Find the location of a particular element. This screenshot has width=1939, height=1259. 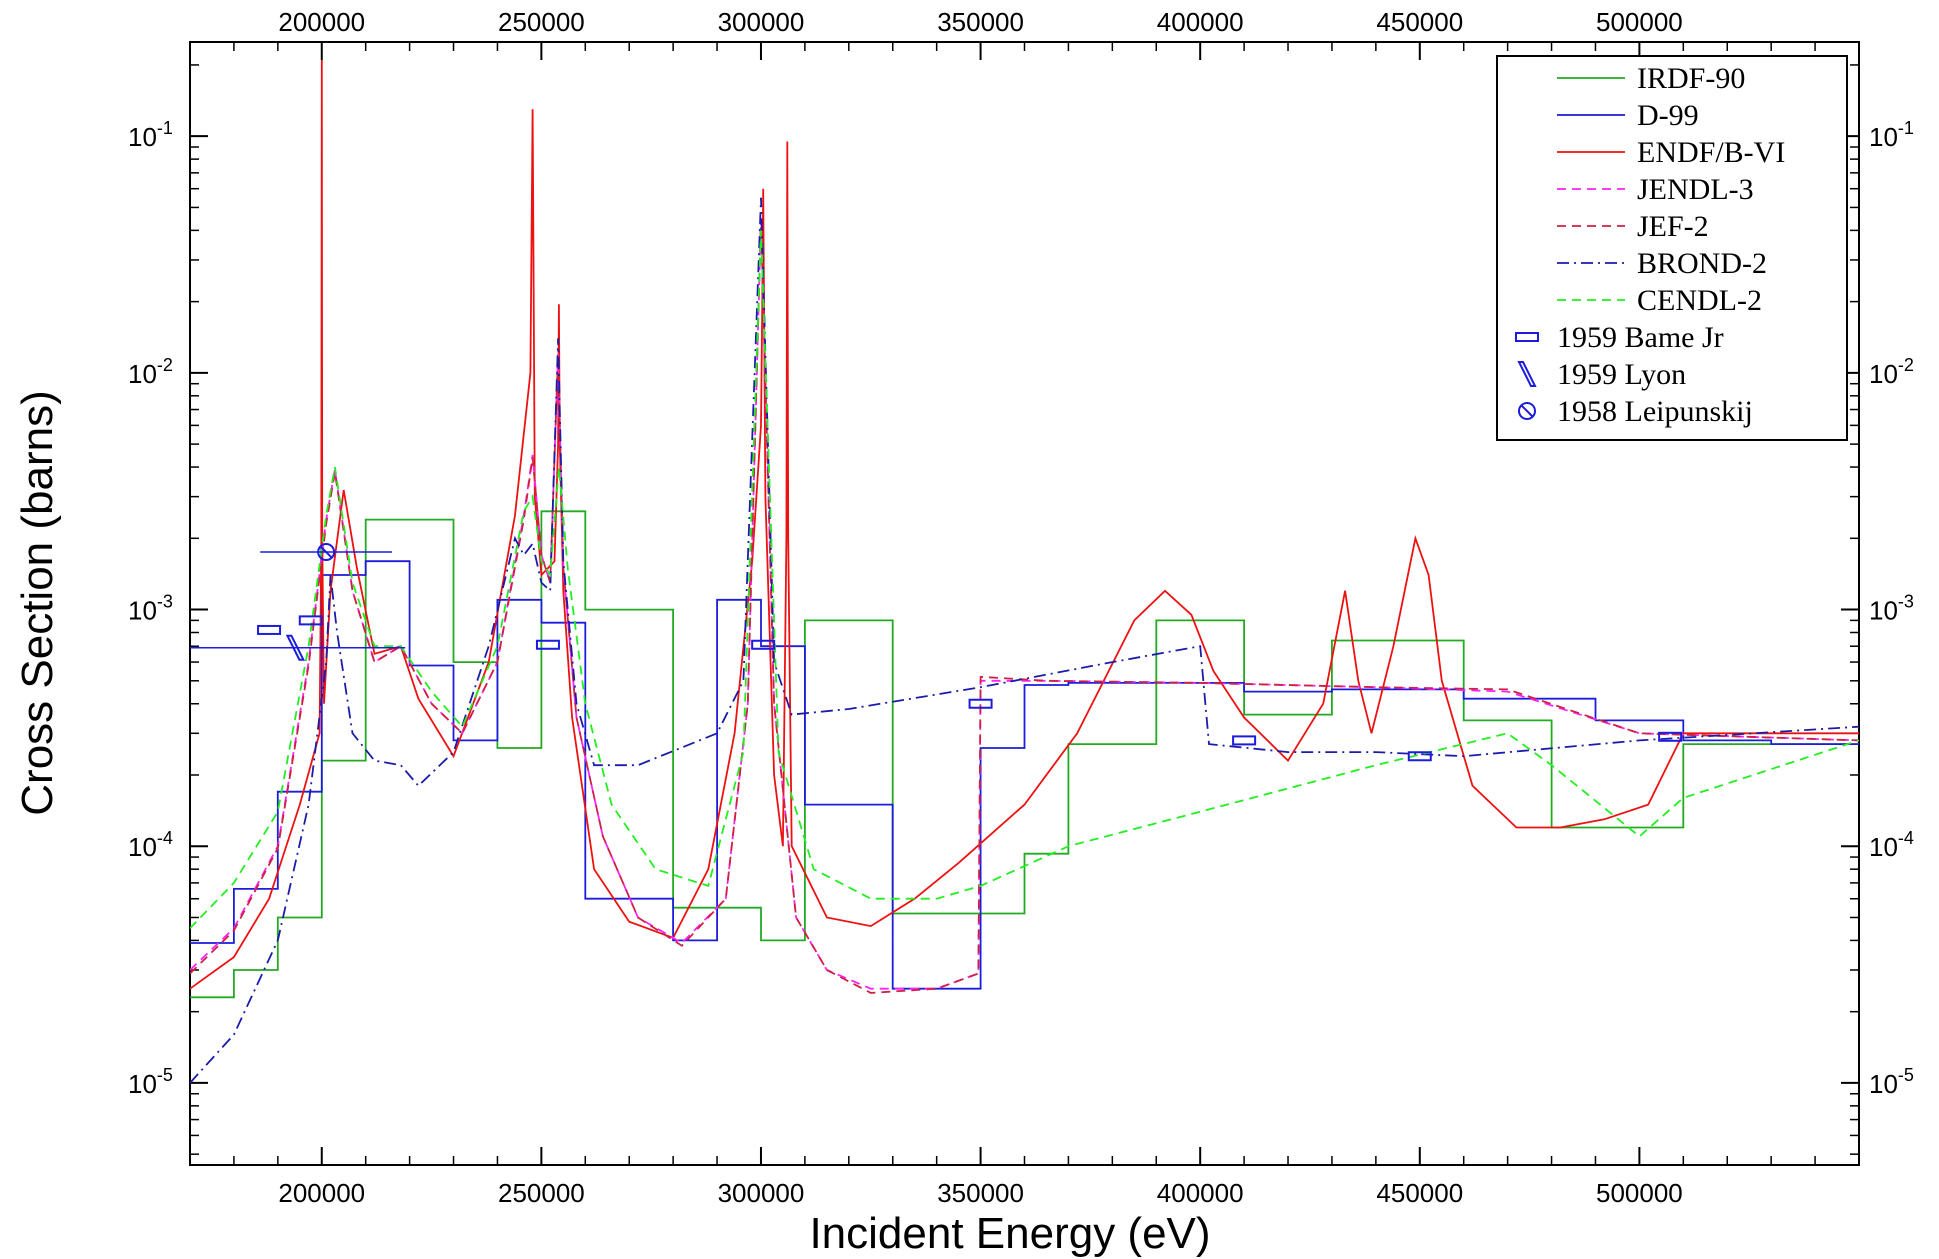

data-point-1958-leipunskij-slash is located at coordinates (326, 552).